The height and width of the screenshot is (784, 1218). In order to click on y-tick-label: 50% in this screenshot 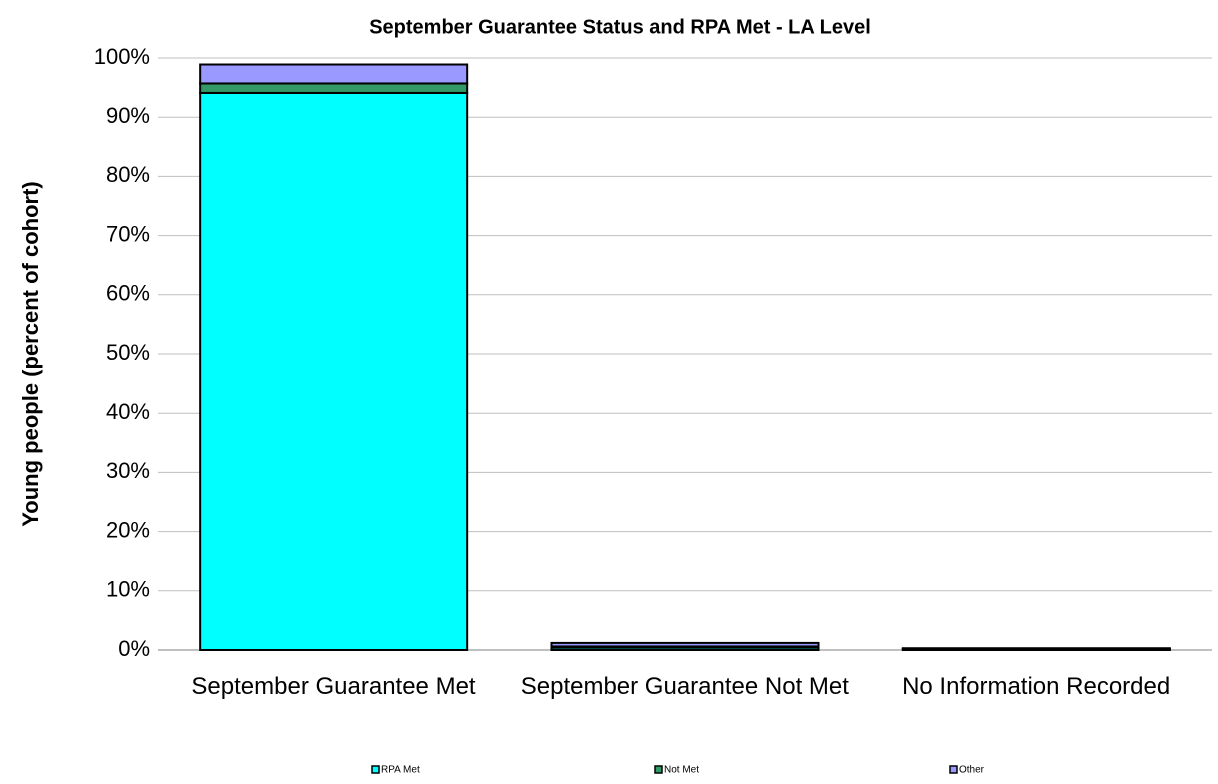, I will do `click(128, 352)`.